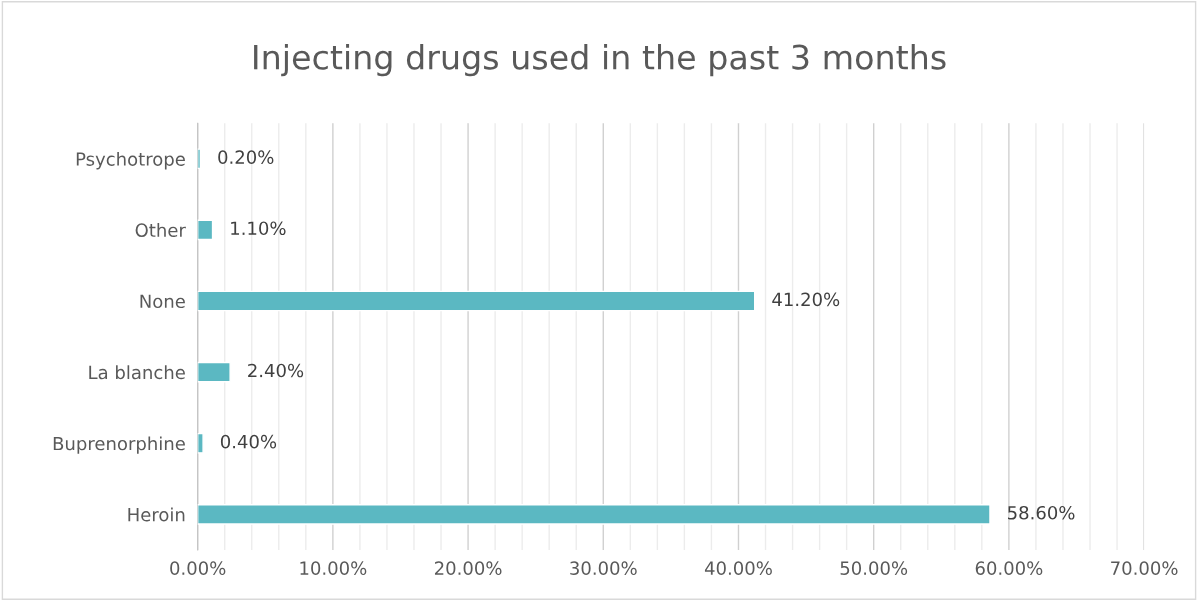 This screenshot has height=601, width=1198. Describe the element at coordinates (258, 228) in the screenshot. I see `data-label: 1.10%` at that location.